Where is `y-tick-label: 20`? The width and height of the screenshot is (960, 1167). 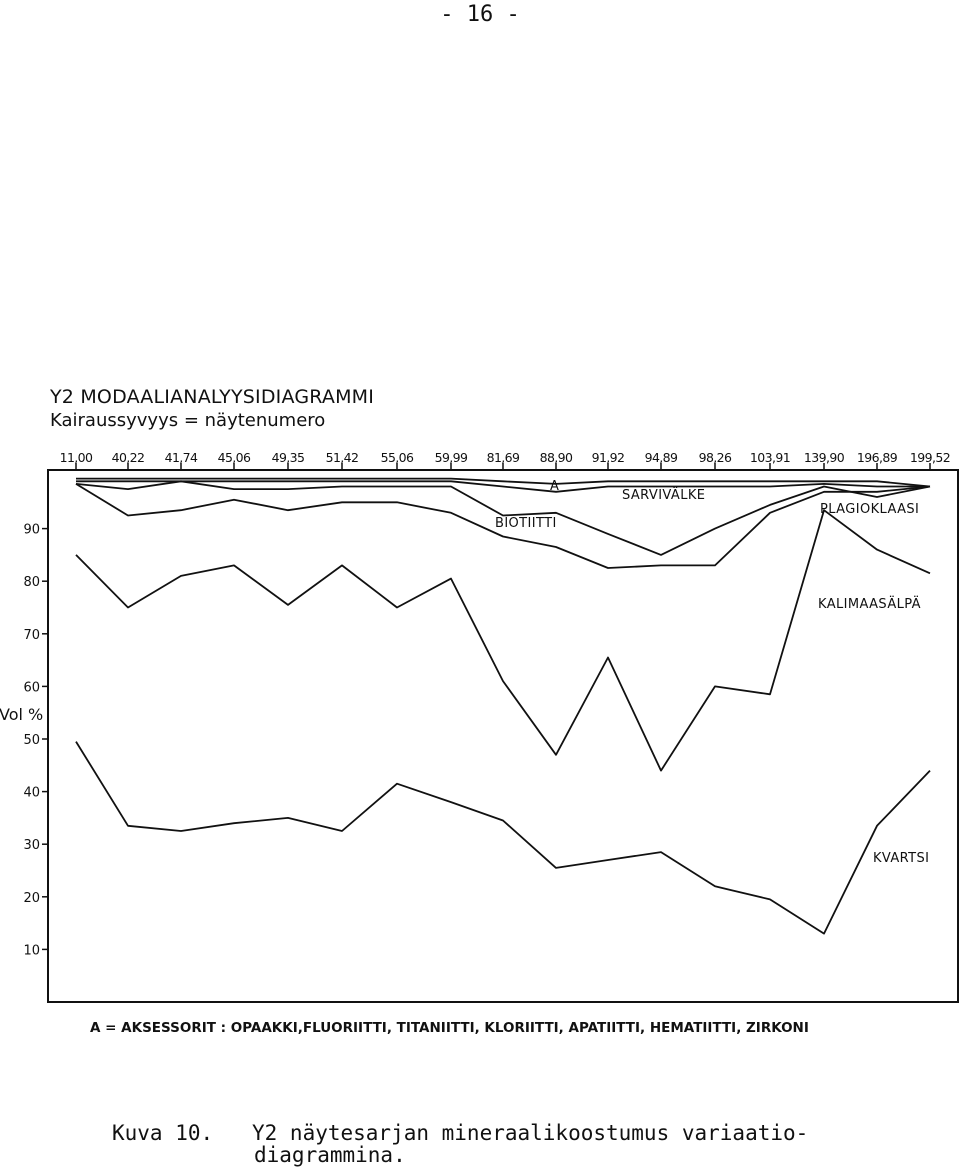
y-tick-label: 20 is located at coordinates (31, 898).